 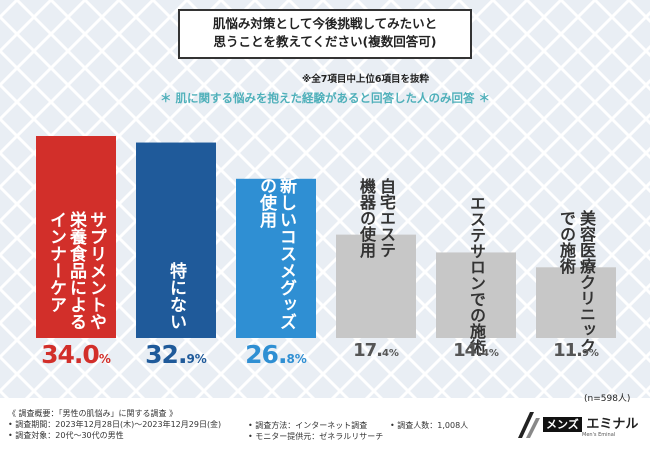 I want to click on value-label-main: 26., so click(x=266, y=354).